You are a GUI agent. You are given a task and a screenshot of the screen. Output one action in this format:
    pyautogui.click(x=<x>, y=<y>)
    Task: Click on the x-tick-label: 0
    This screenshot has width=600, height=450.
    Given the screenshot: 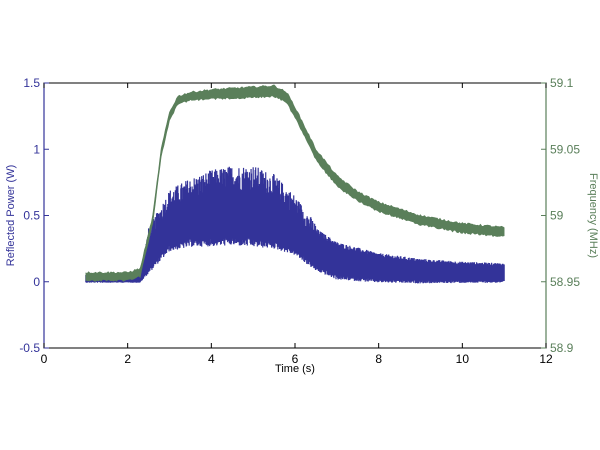 What is the action you would take?
    pyautogui.click(x=44, y=359)
    